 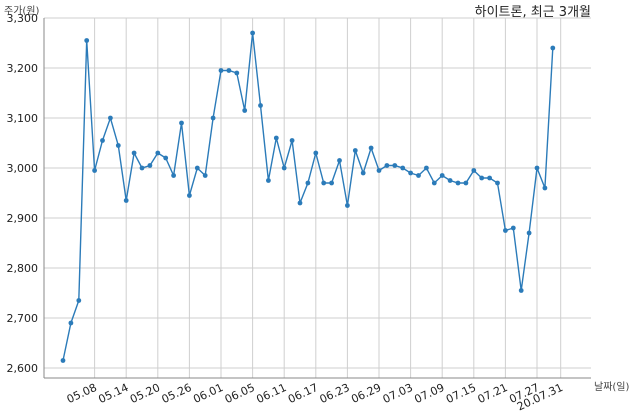 What do you see at coordinates (540, 397) in the screenshot?
I see `x-tick-label: 20.07.31` at bounding box center [540, 397].